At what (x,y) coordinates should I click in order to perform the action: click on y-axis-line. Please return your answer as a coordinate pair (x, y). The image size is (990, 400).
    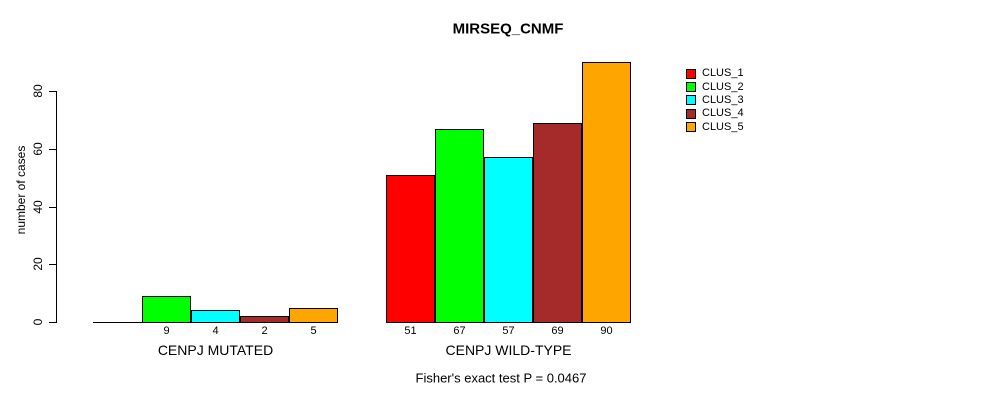
    Looking at the image, I should click on (56, 207).